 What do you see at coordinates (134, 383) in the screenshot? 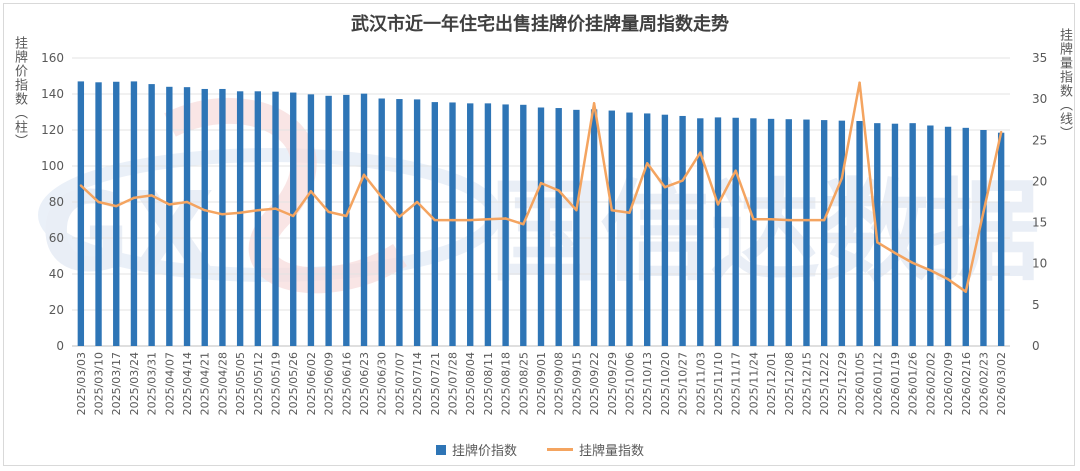
I see `x-tick-label: 2025/03/24` at bounding box center [134, 383].